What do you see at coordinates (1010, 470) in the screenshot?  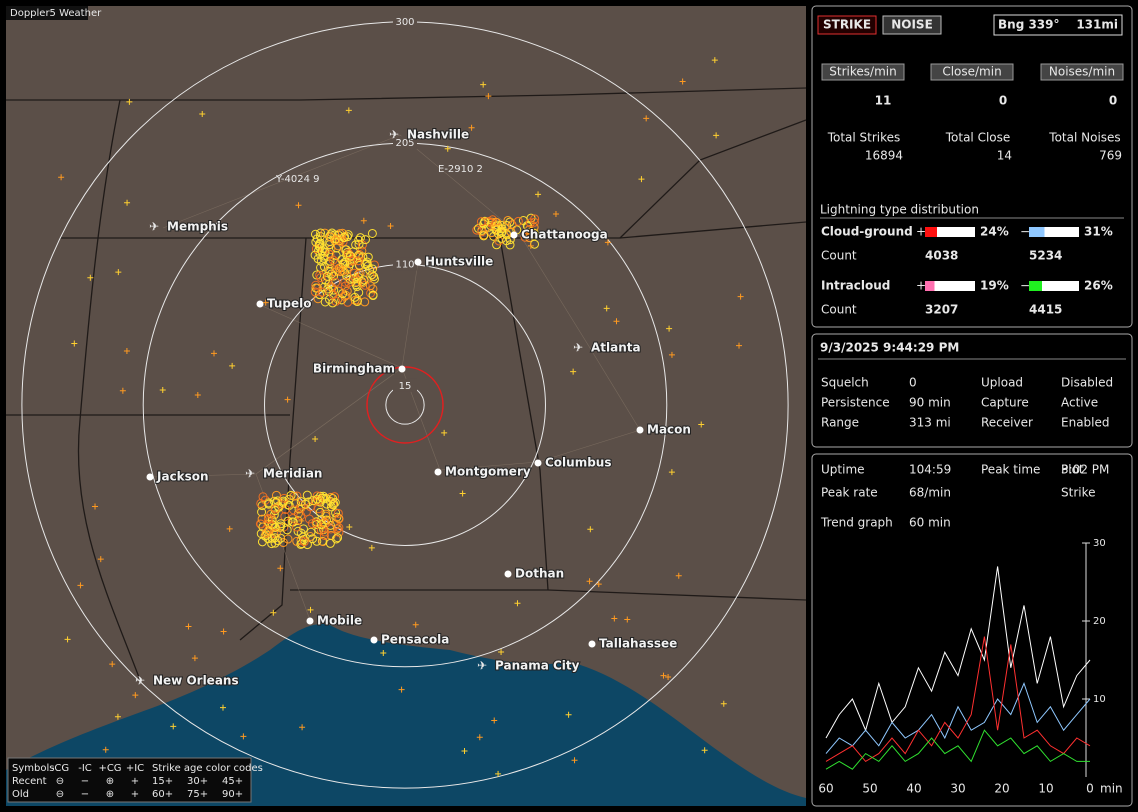 I see `stat: Peak time` at bounding box center [1010, 470].